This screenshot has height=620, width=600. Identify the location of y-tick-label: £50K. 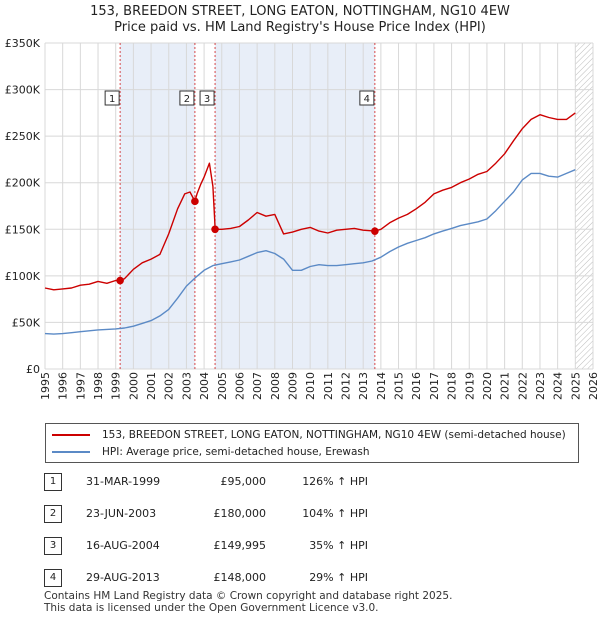
(26, 322).